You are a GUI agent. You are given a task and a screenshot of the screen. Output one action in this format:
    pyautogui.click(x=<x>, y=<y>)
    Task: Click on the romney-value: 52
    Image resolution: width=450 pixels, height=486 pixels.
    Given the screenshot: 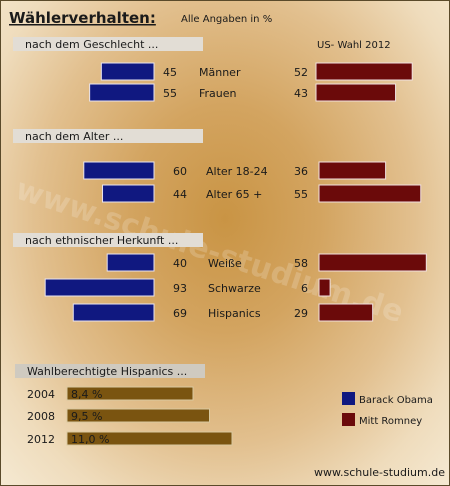 What is the action you would take?
    pyautogui.click(x=301, y=72)
    